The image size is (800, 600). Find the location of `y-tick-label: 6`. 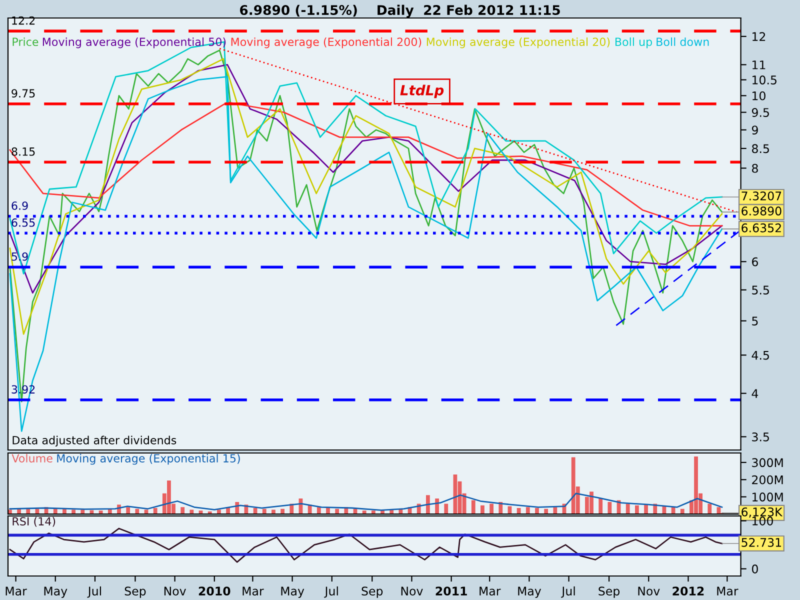

y-tick-label: 6 is located at coordinates (755, 261).